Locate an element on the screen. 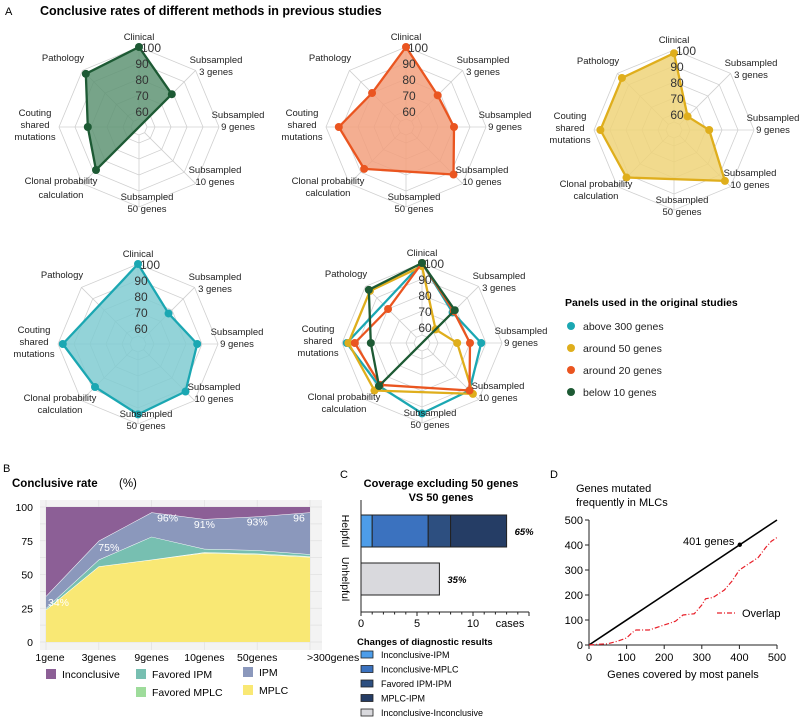  area-Inconclusive is located at coordinates (178, 552).